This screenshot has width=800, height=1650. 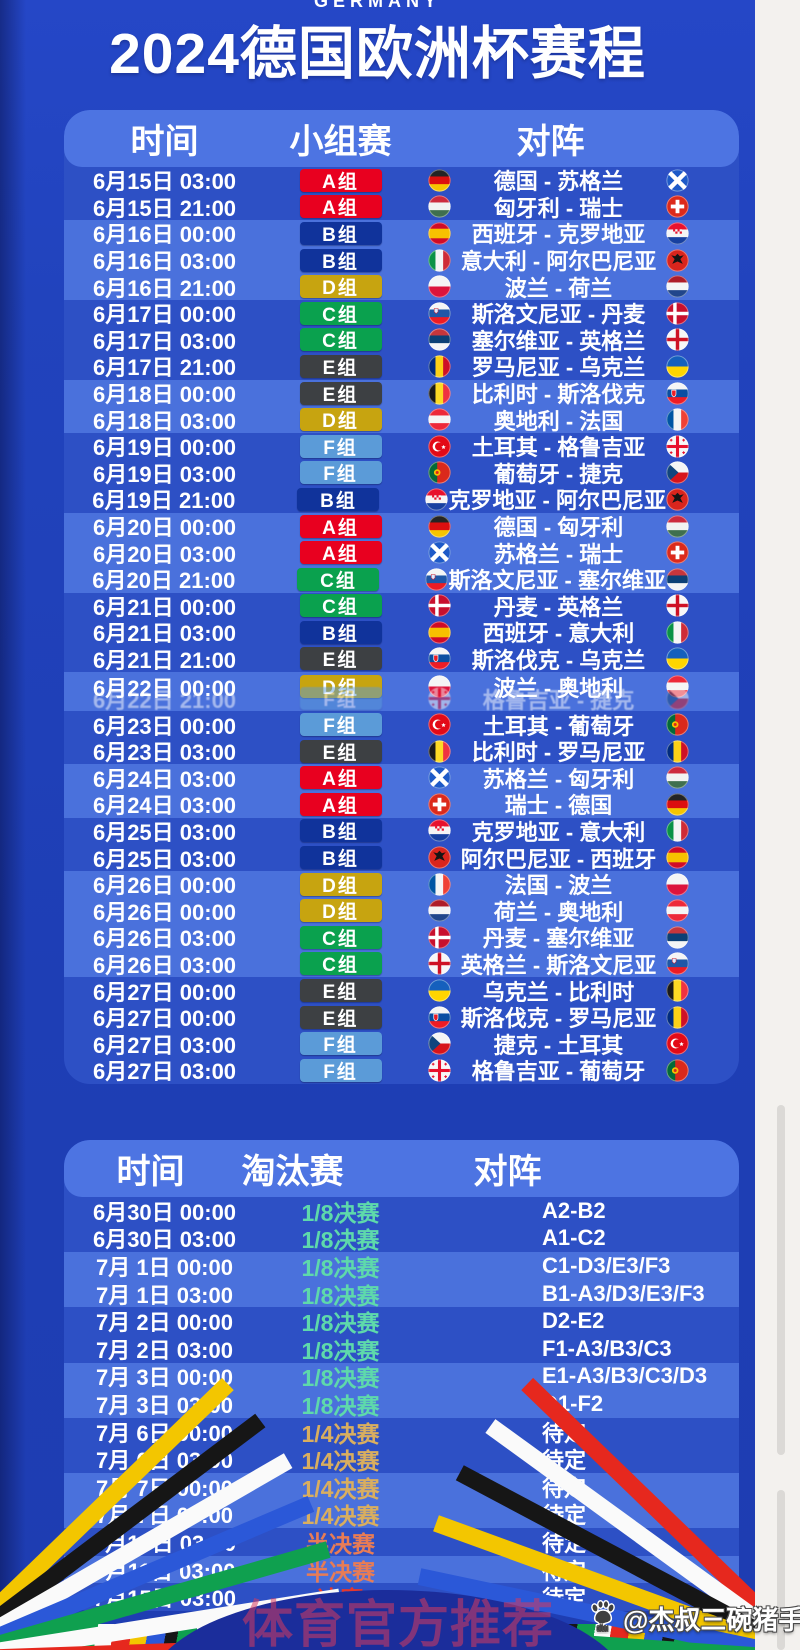 I want to click on match-row: 6月26日 00:00 D组 法国 - 波兰, so click(x=401, y=884).